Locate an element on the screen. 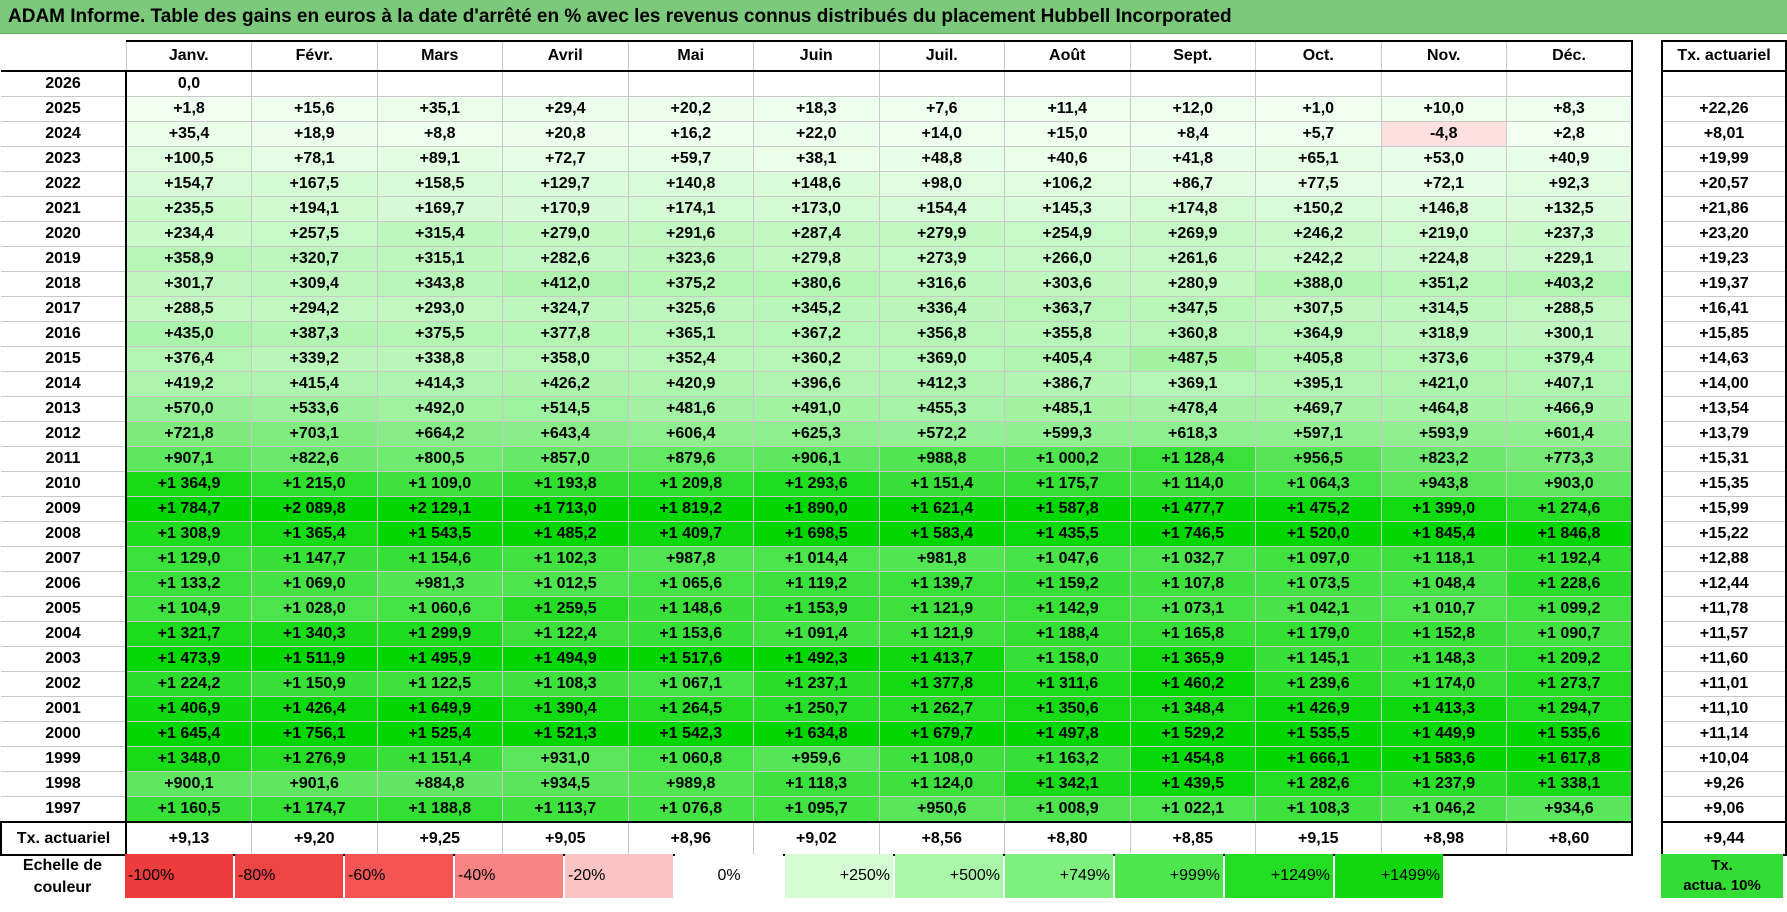 The height and width of the screenshot is (912, 1787). value-cell: +364,9 is located at coordinates (1318, 334).